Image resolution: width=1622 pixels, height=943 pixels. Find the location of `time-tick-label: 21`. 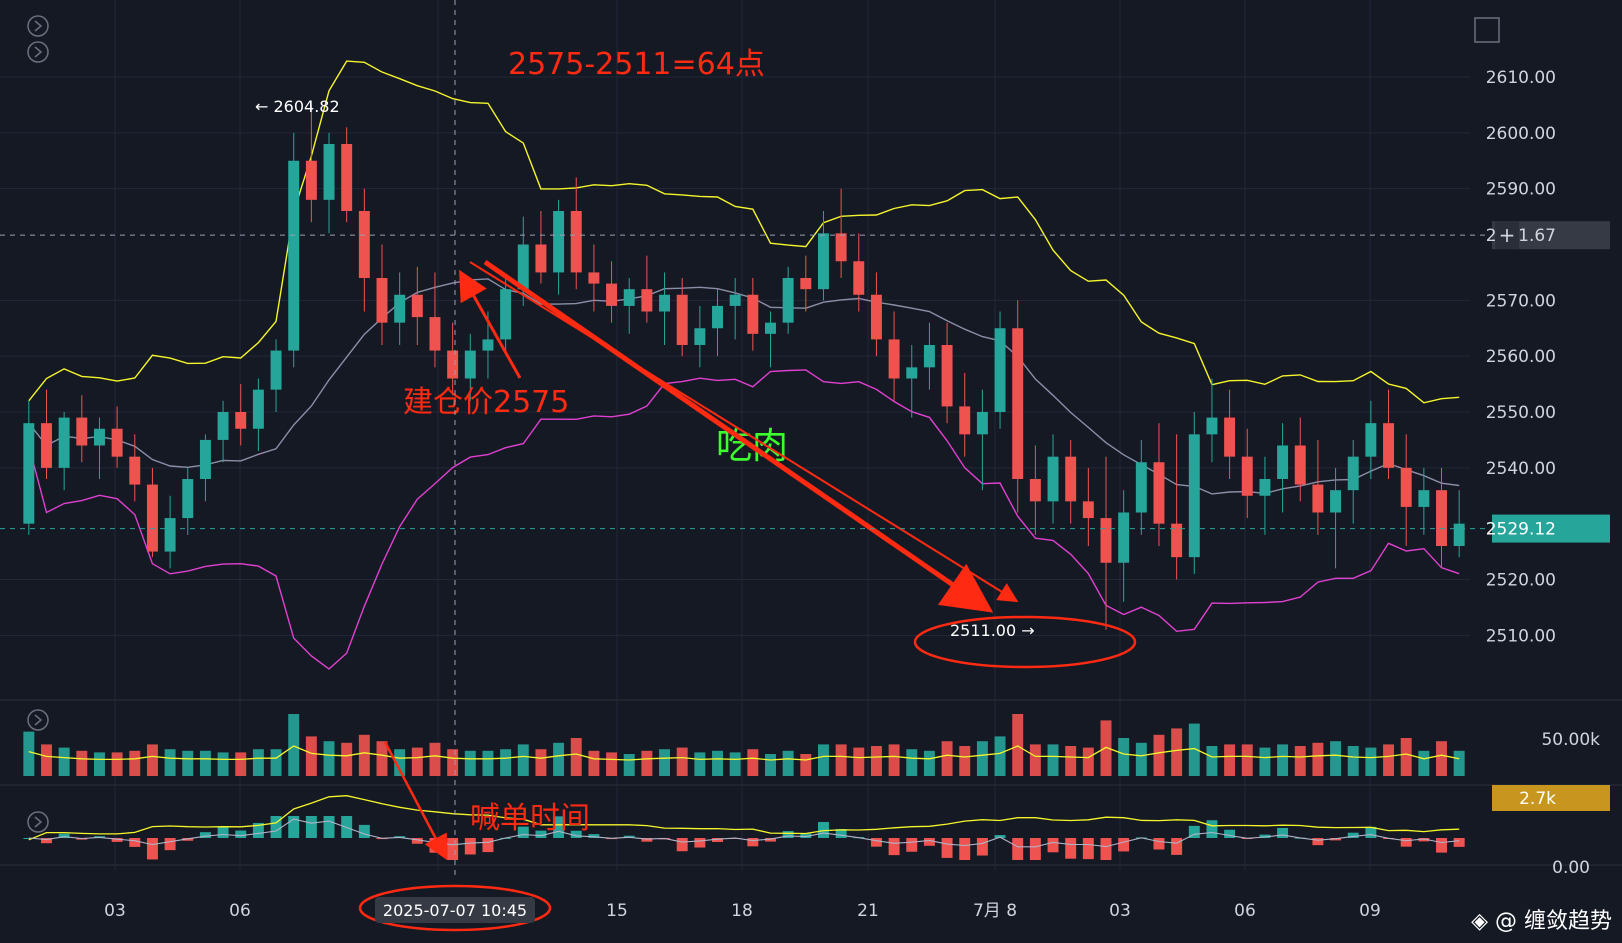

time-tick-label: 21 is located at coordinates (868, 911).